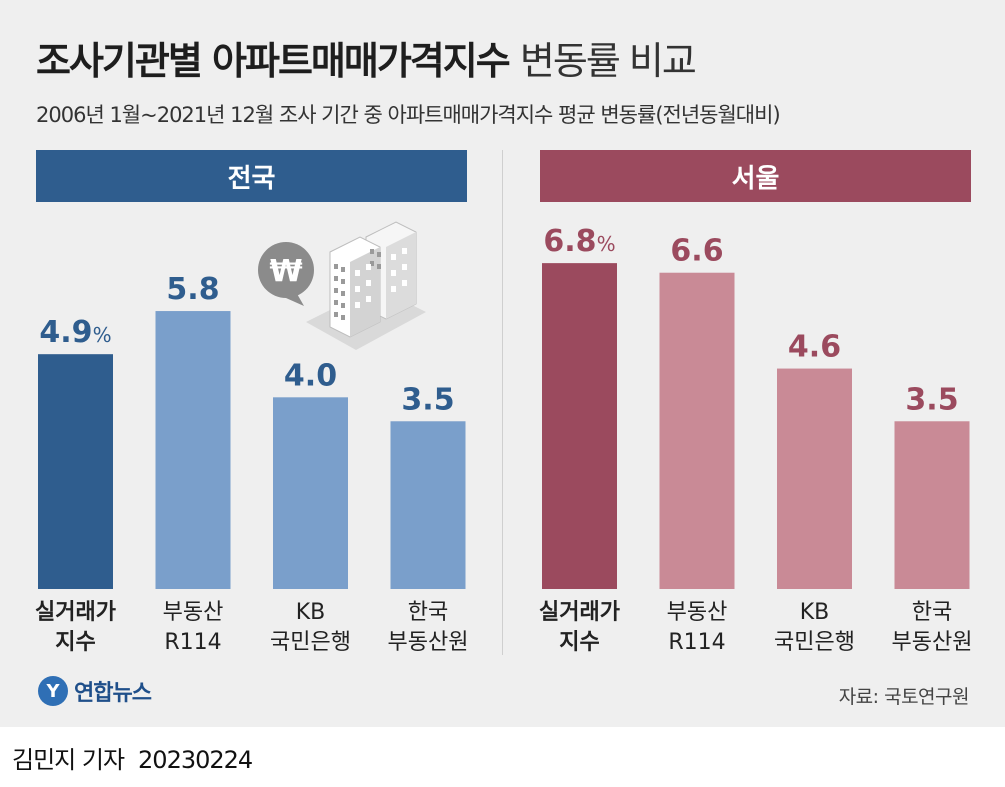 This screenshot has width=1005, height=787. I want to click on won-sign-speech-bubble-icon: ₩, so click(286, 274).